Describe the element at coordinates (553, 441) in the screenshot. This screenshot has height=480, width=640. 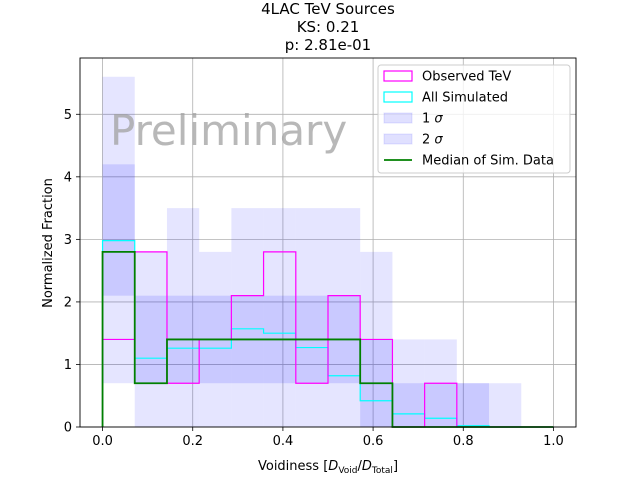
I see `x-tick-label-5: 1.0` at that location.